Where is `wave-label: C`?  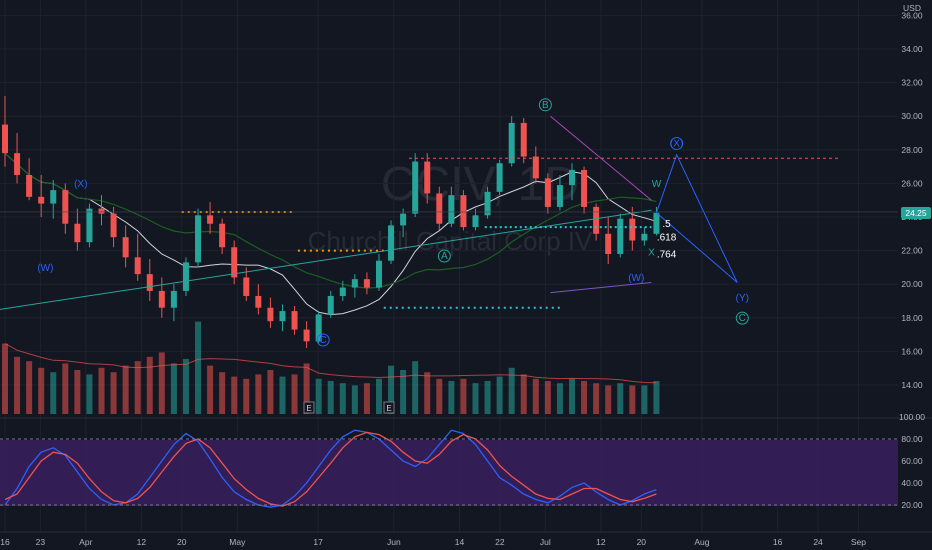
wave-label: C is located at coordinates (323, 340).